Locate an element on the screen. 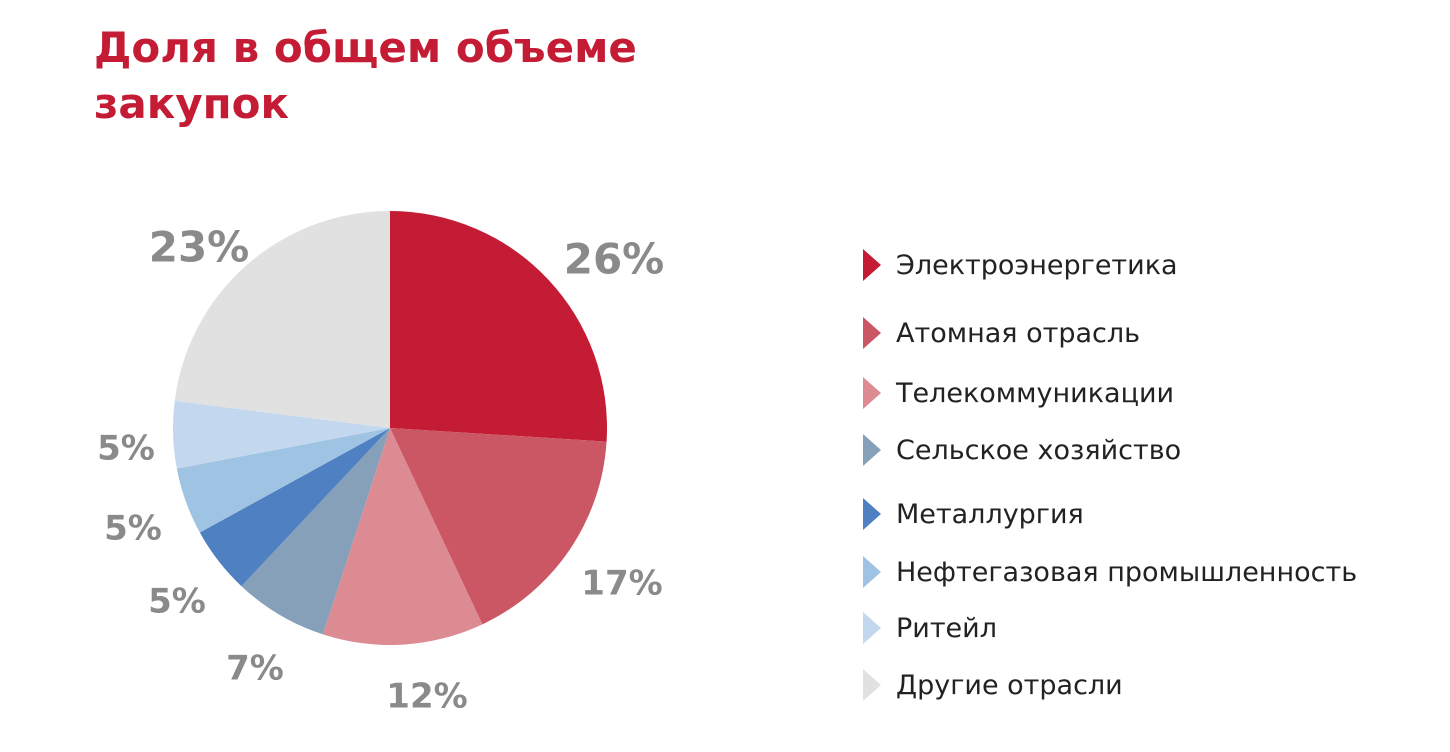 The width and height of the screenshot is (1450, 752). legend-item: Электроэнергетика is located at coordinates (1020, 265).